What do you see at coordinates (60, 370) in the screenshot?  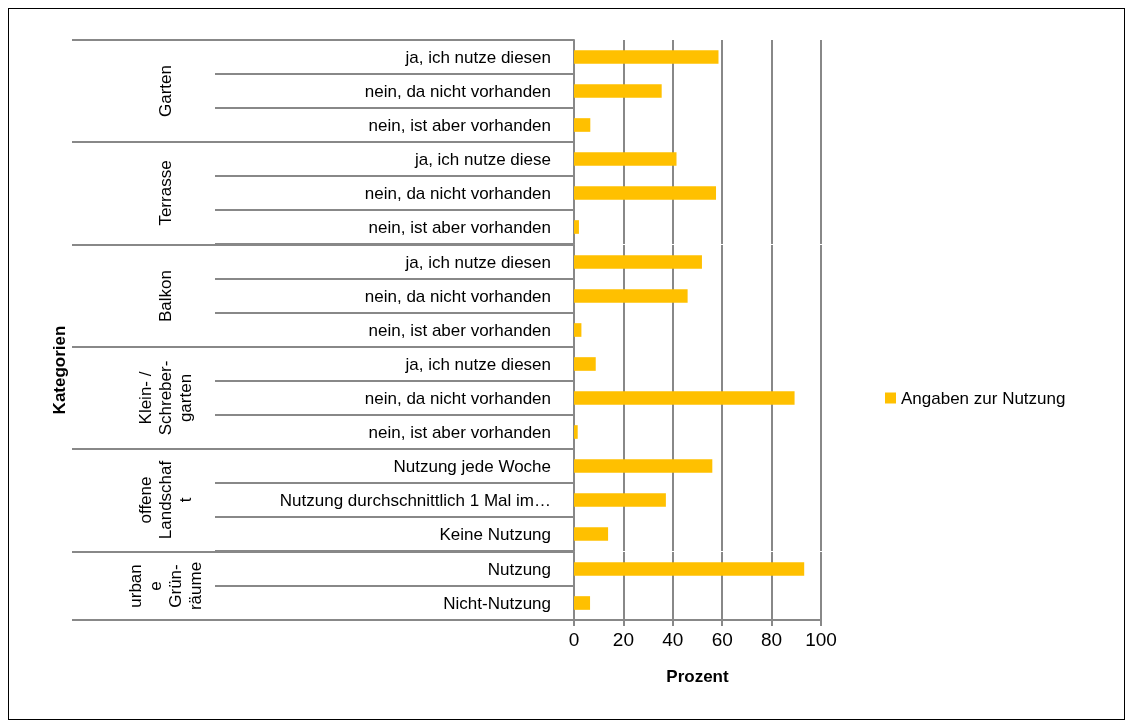 I see `text: Kategorien` at bounding box center [60, 370].